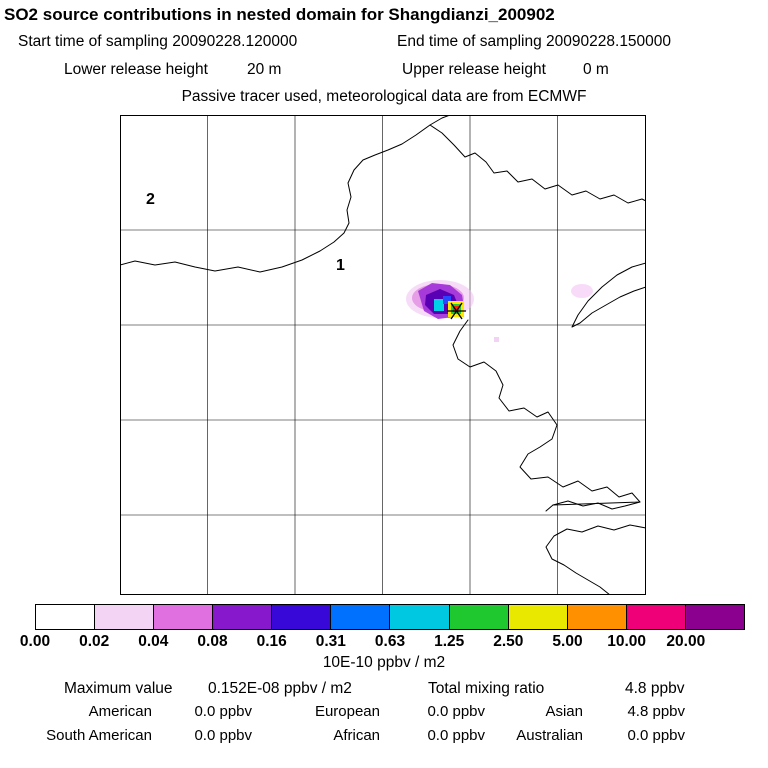 The image size is (768, 768). What do you see at coordinates (456, 311) in the screenshot?
I see `receptor-marker-icon` at bounding box center [456, 311].